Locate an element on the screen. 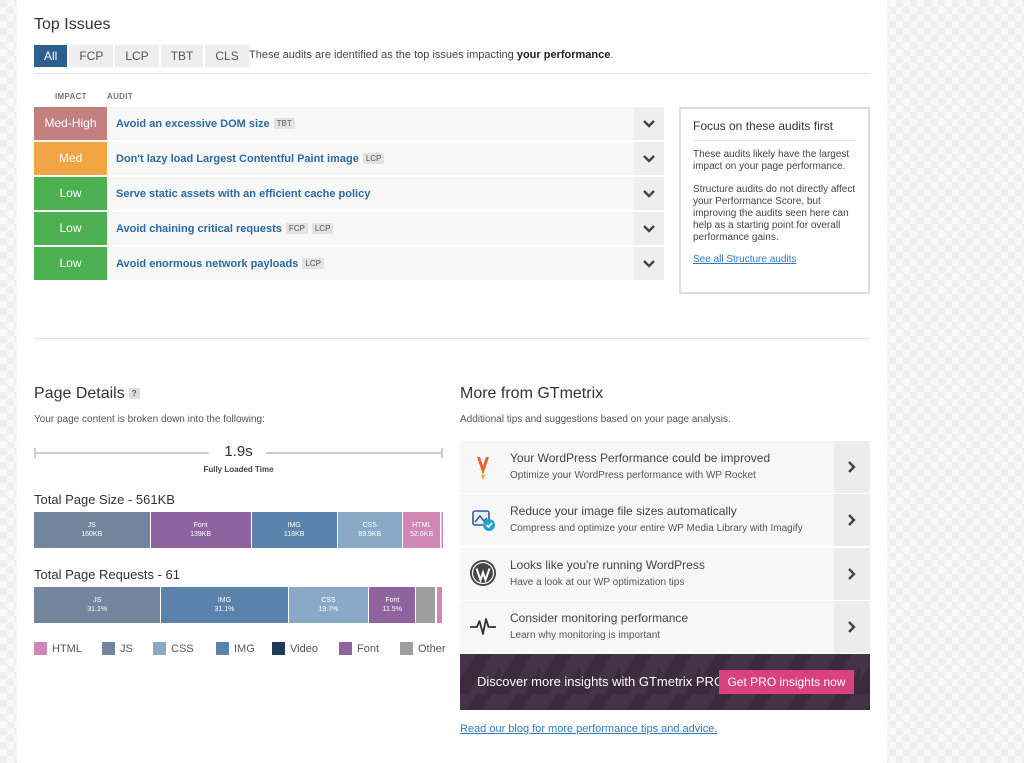  legend-item: CSS is located at coordinates (173, 648).